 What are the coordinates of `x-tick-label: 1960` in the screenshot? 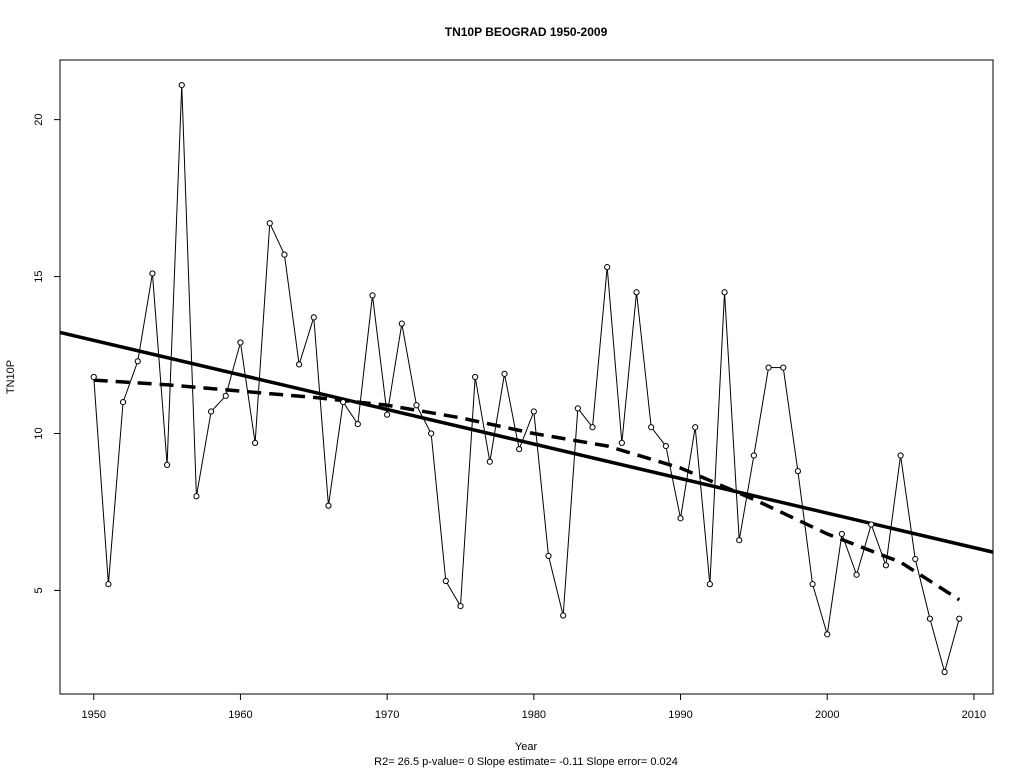 It's located at (240, 715).